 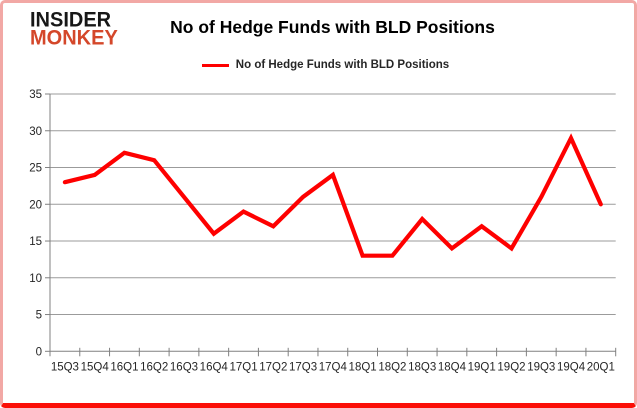 What do you see at coordinates (541, 367) in the screenshot?
I see `x-axis-label: 19Q3` at bounding box center [541, 367].